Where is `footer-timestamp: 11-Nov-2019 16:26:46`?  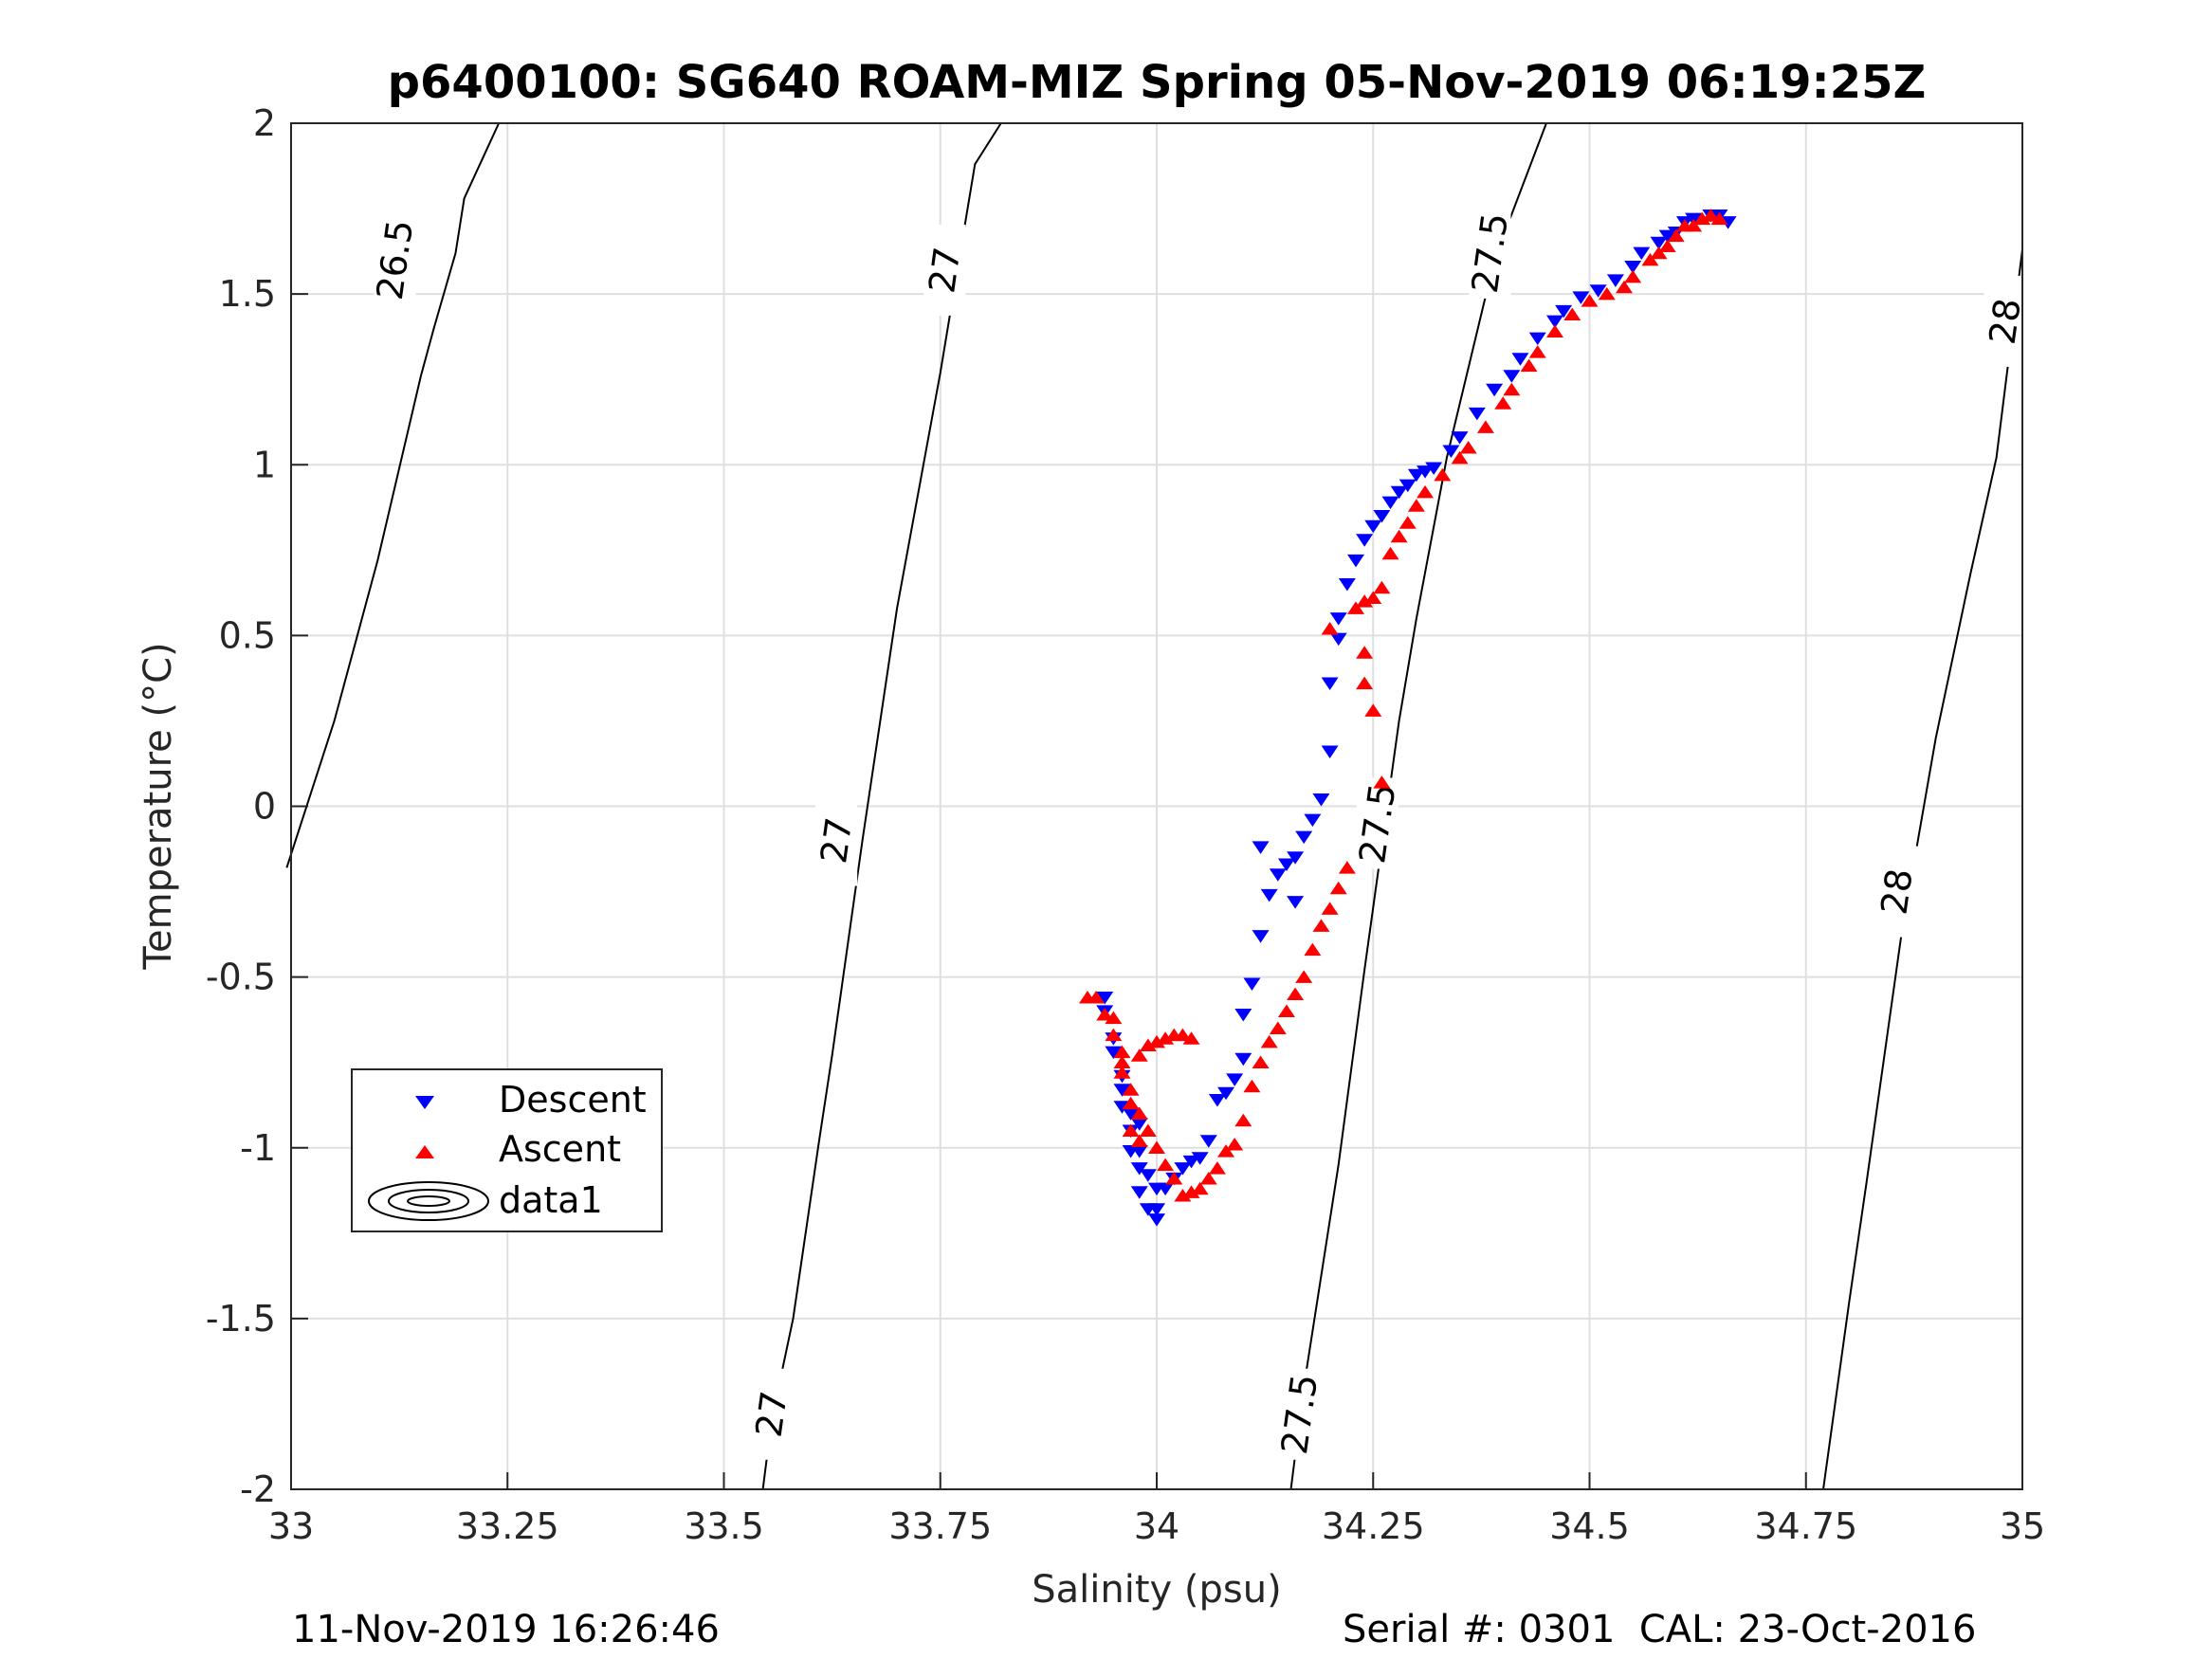
footer-timestamp: 11-Nov-2019 16:26:46 is located at coordinates (506, 1629).